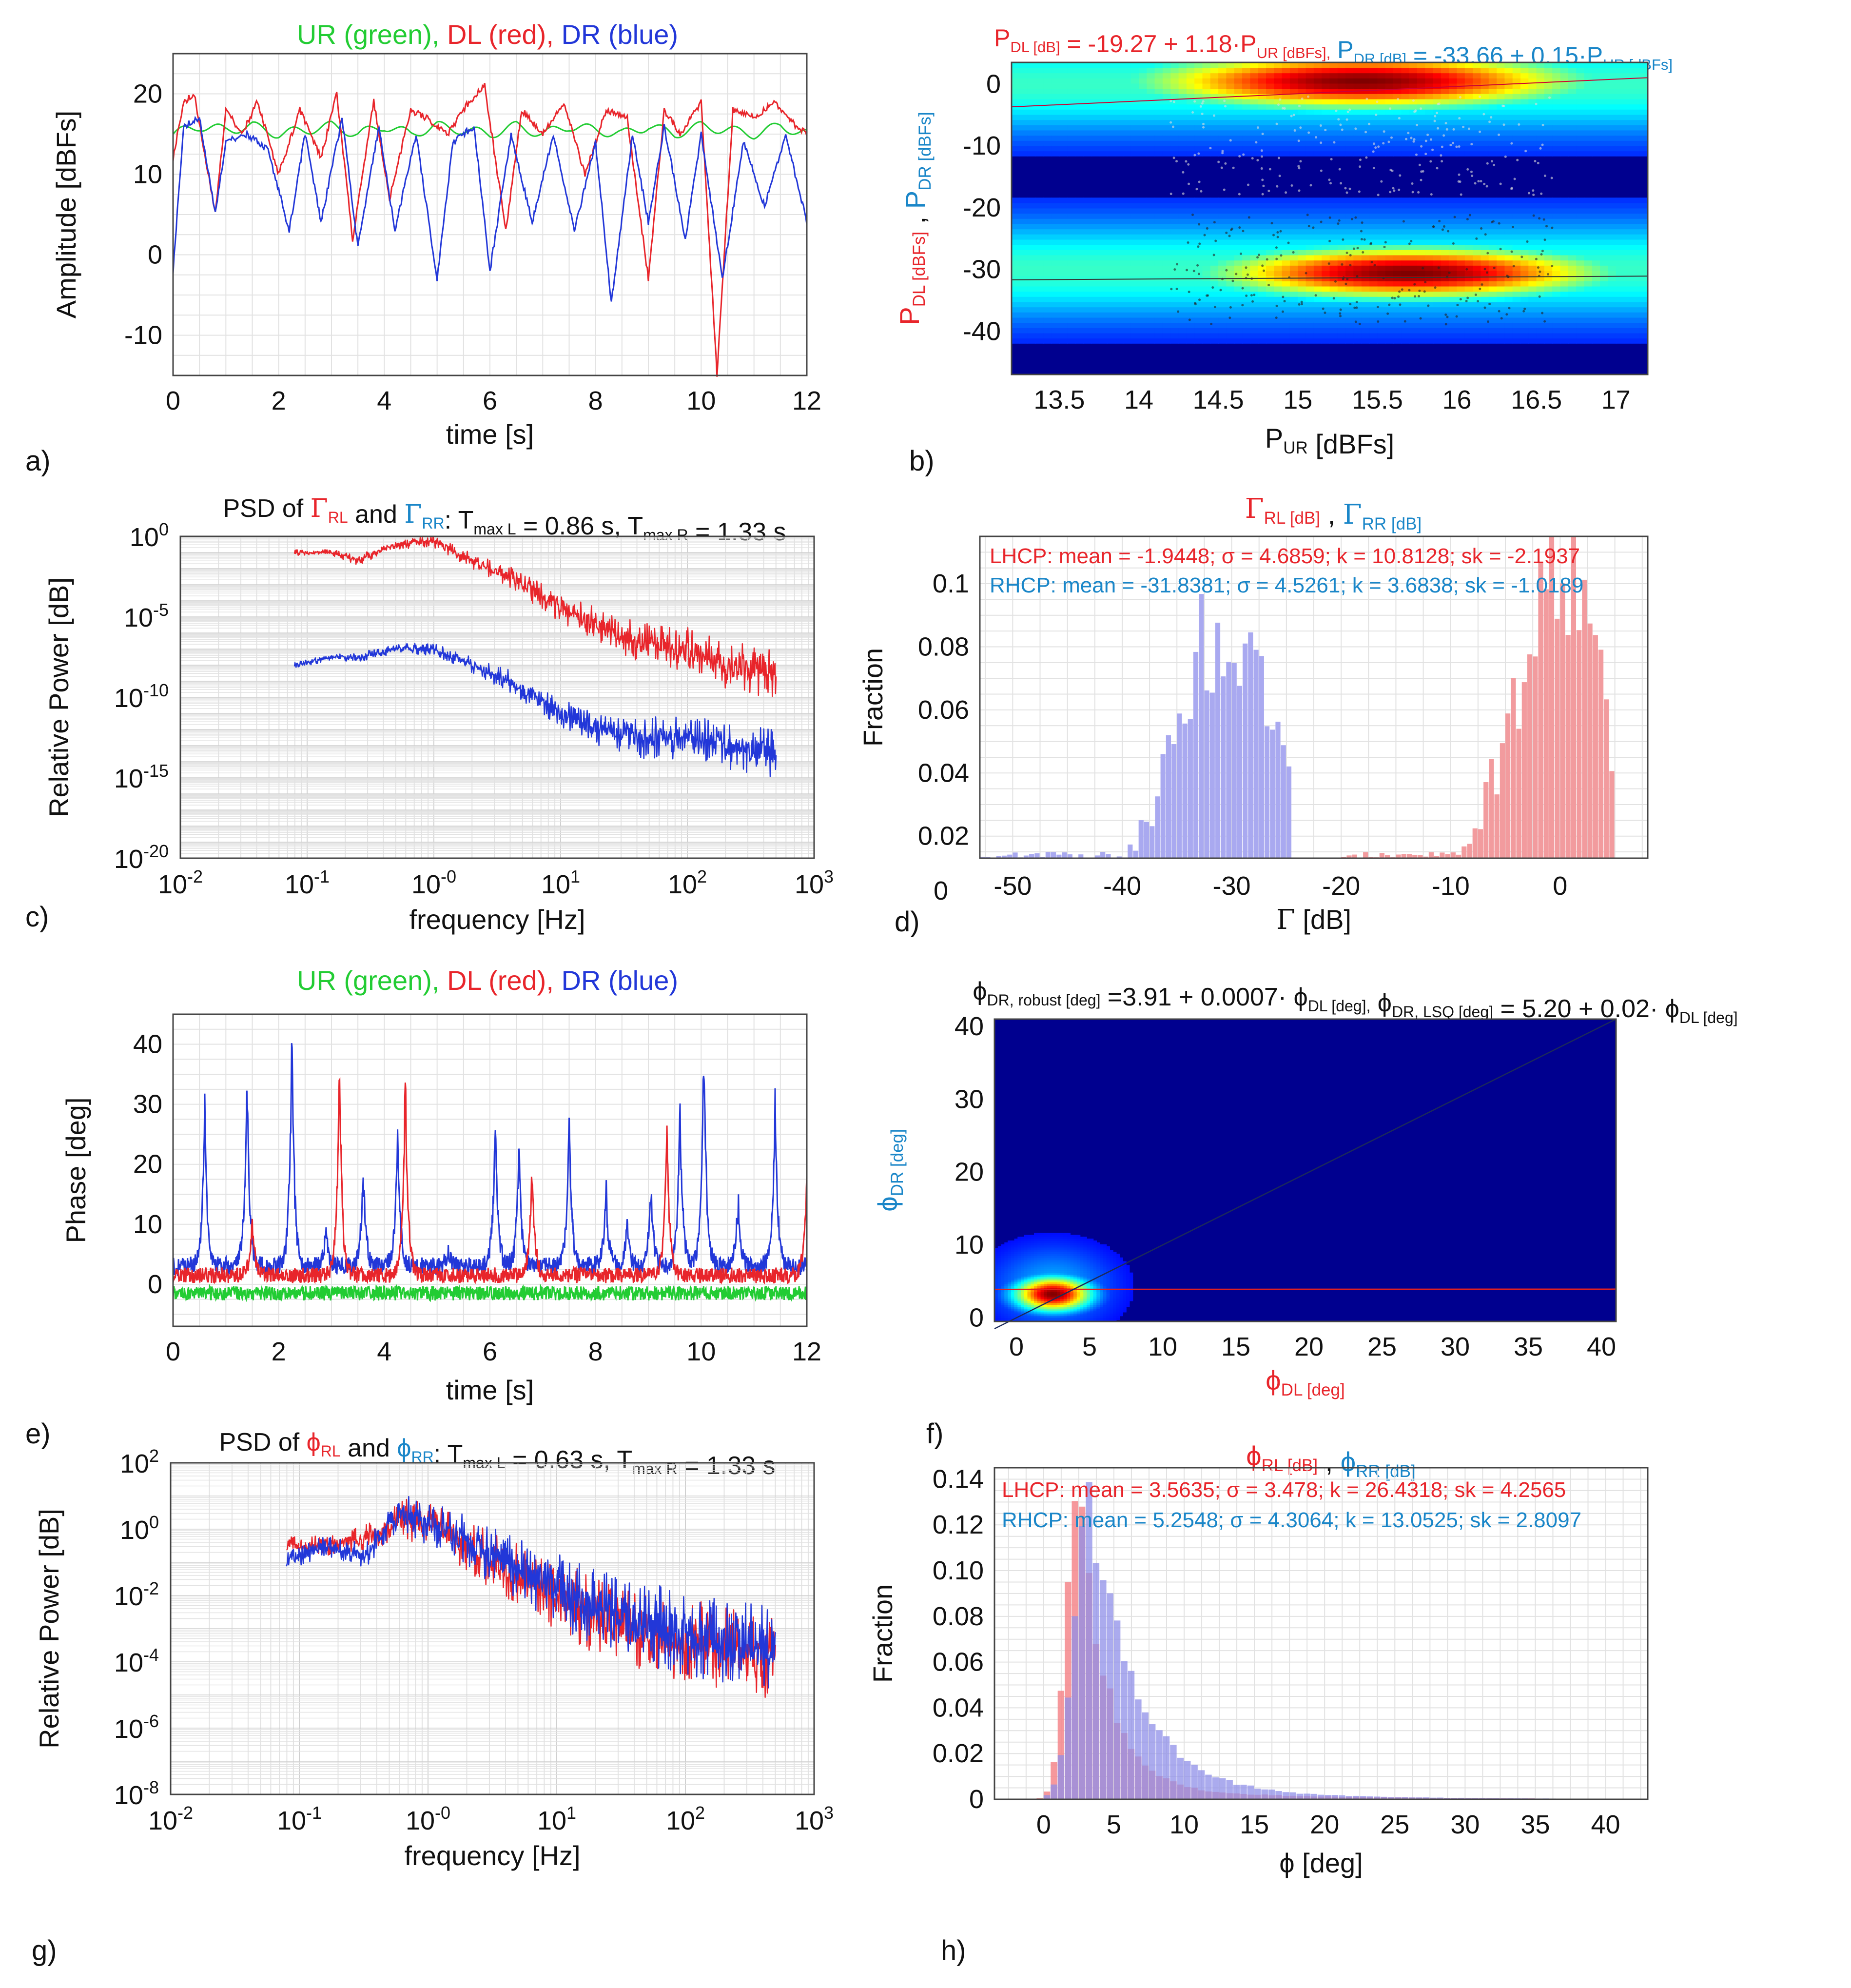 This screenshot has height=1988, width=1851. What do you see at coordinates (1309, 1346) in the screenshot?
I see `x-tick-label: 20` at bounding box center [1309, 1346].